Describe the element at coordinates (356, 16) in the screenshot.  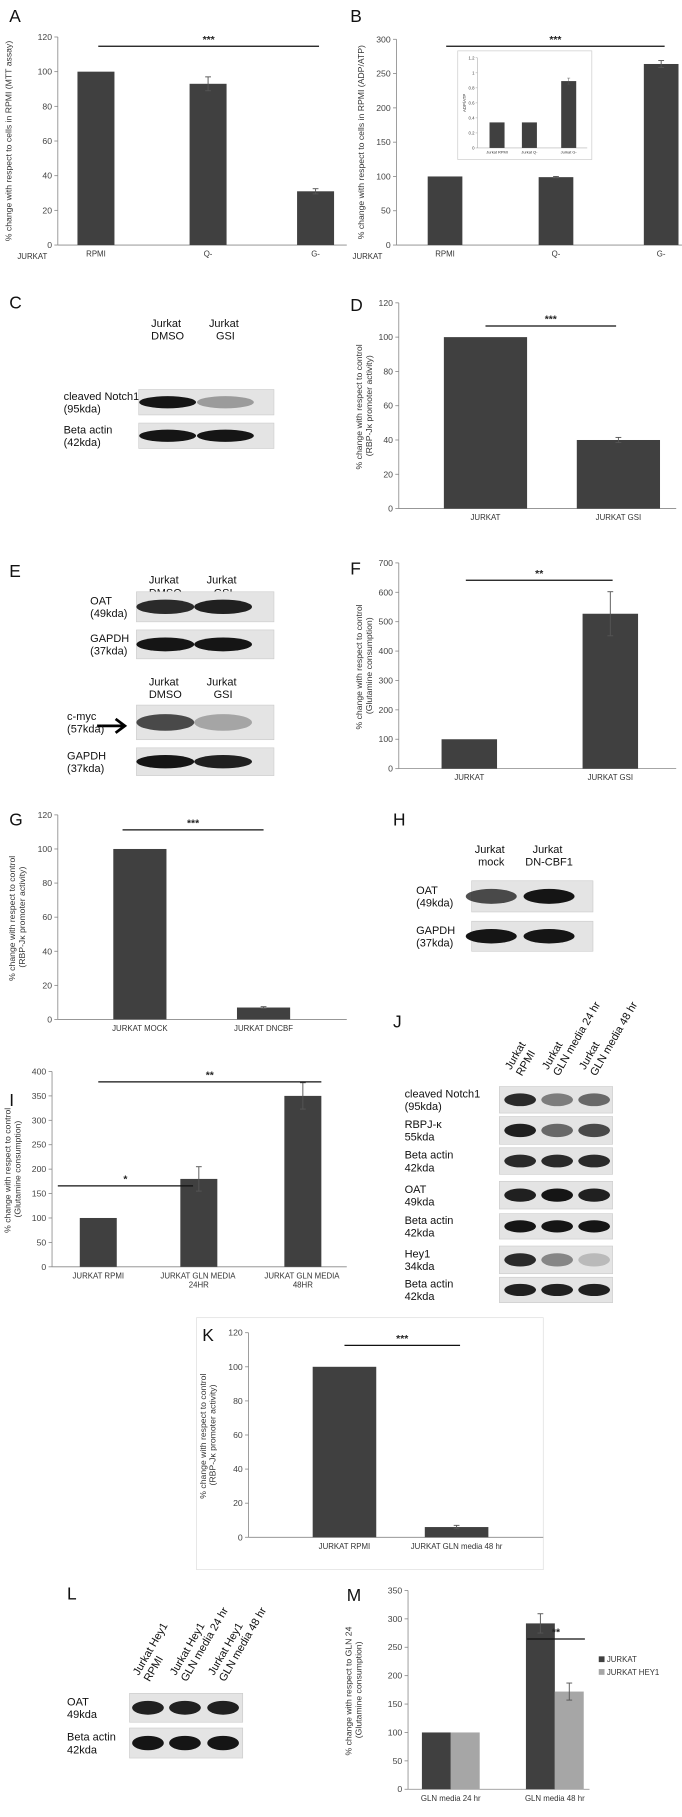
I see `panel-letter: B` at that location.